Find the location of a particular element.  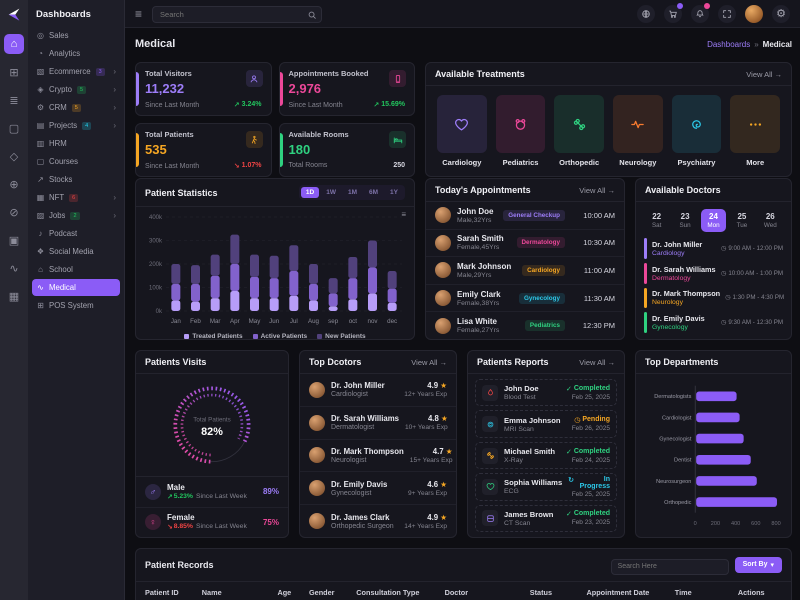

sidebar-item-label: NFT is located at coordinates (57, 197).